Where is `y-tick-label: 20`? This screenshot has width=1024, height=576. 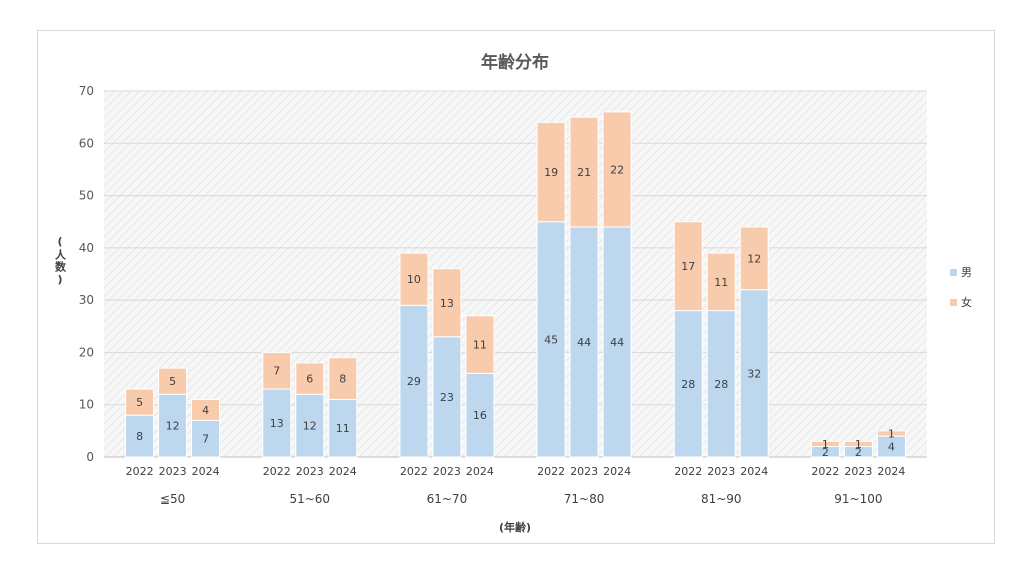
y-tick-label: 20 is located at coordinates (86, 352).